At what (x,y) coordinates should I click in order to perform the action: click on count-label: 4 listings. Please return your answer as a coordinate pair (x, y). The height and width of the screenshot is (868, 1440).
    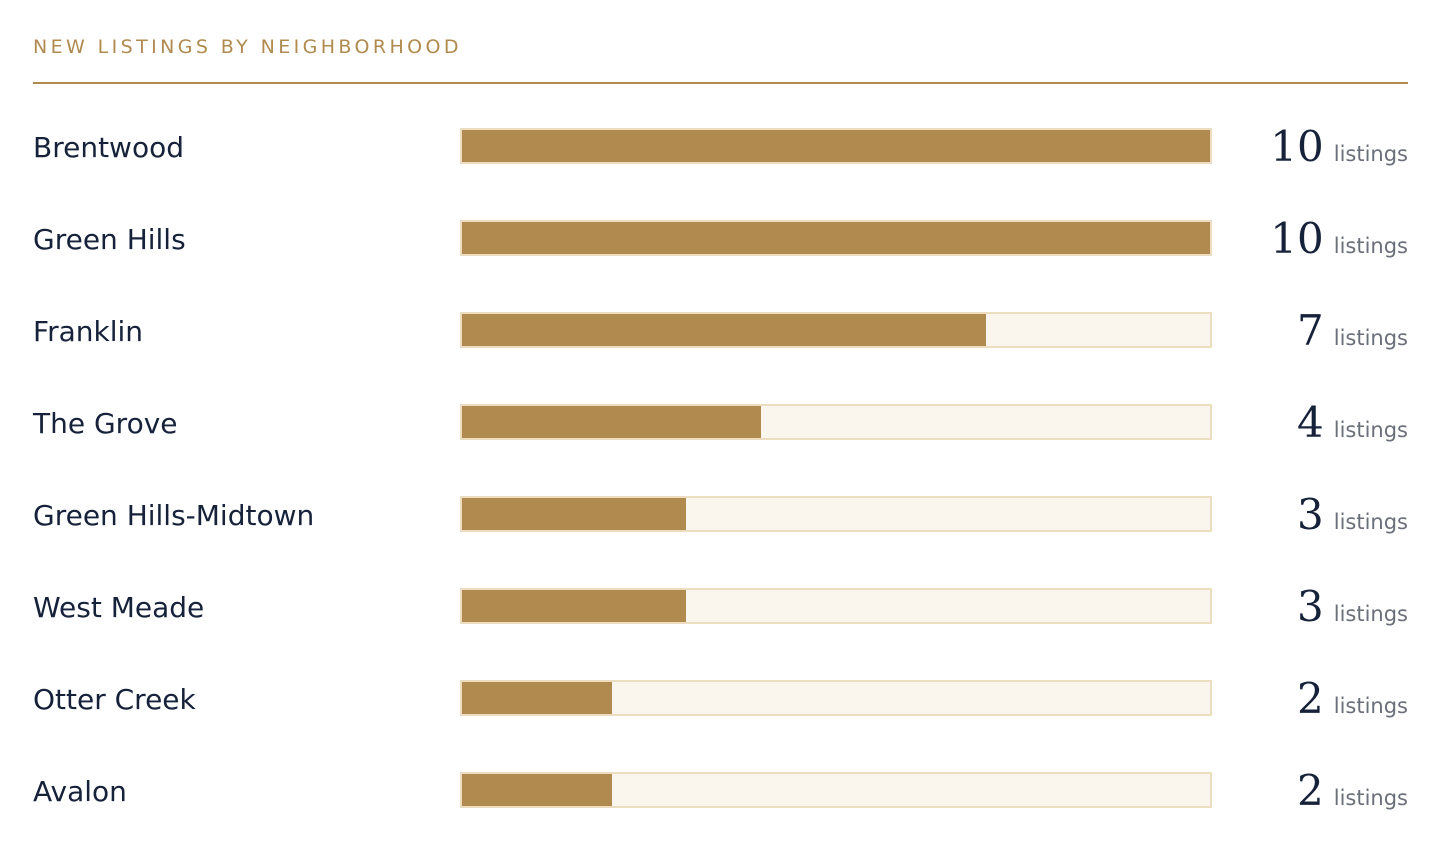
    Looking at the image, I should click on (1352, 423).